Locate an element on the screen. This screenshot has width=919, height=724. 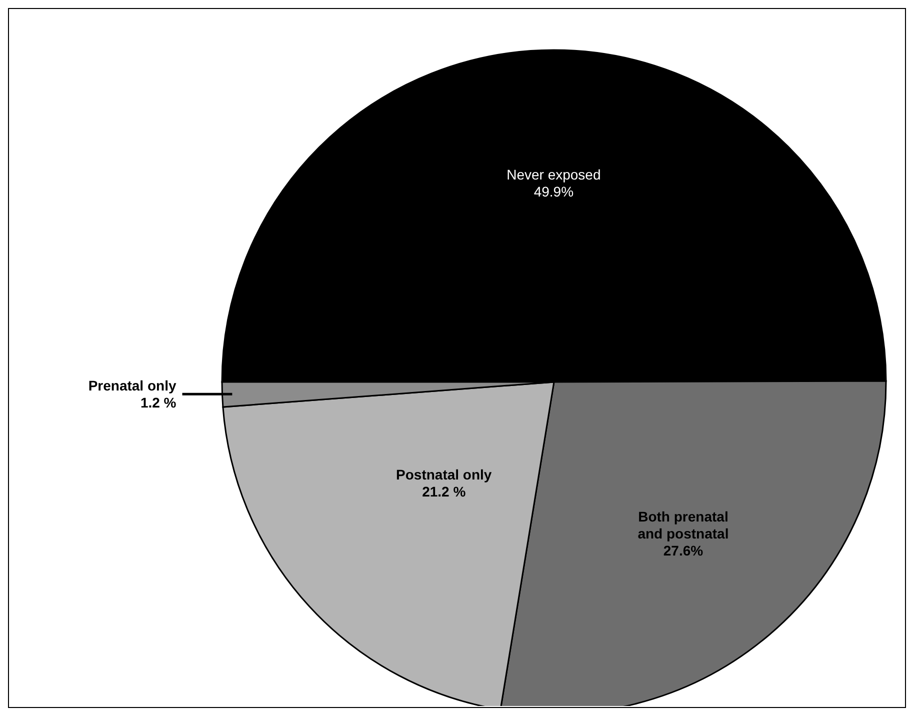
slice-label: Never exposed is located at coordinates (553, 174).